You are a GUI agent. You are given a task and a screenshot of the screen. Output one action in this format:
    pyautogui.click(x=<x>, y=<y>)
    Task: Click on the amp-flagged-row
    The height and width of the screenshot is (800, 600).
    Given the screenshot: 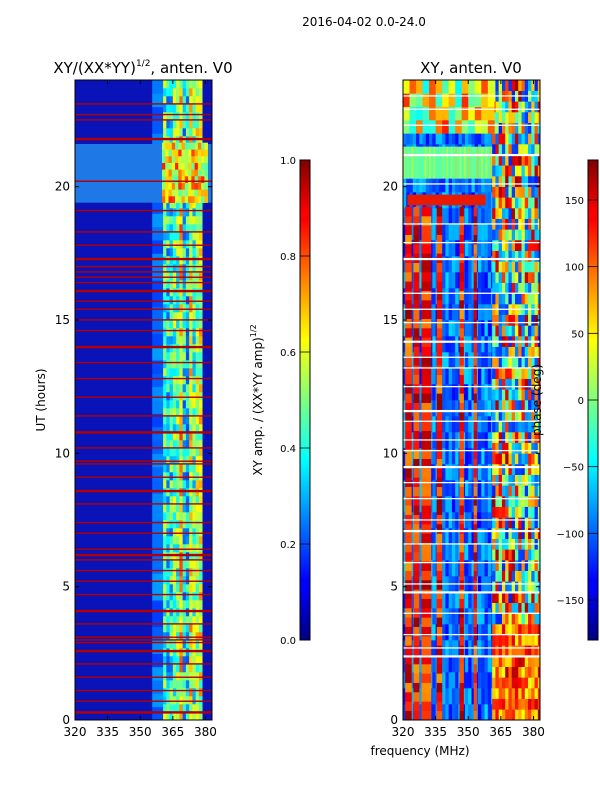 What is the action you would take?
    pyautogui.click(x=143, y=690)
    